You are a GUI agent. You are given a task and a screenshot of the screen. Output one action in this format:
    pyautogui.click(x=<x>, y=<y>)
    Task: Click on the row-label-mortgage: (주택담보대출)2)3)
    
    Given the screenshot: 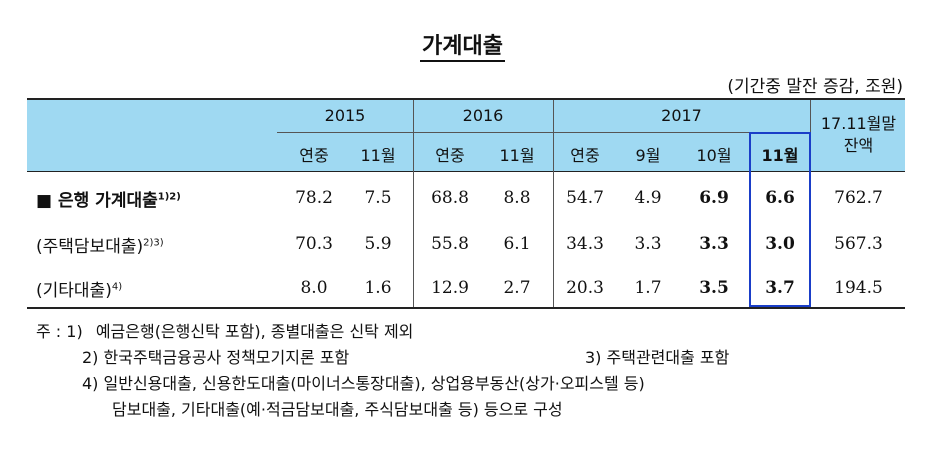 What is the action you would take?
    pyautogui.click(x=100, y=244)
    